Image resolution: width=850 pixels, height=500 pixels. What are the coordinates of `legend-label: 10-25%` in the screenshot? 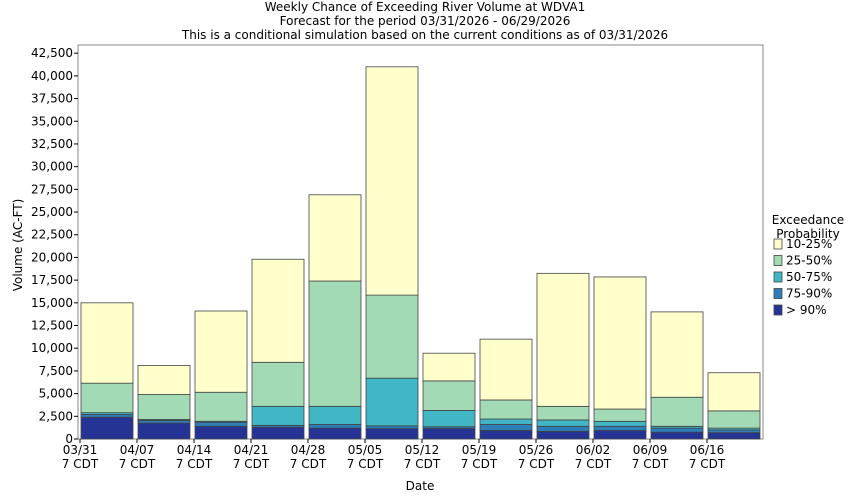 It's located at (809, 244).